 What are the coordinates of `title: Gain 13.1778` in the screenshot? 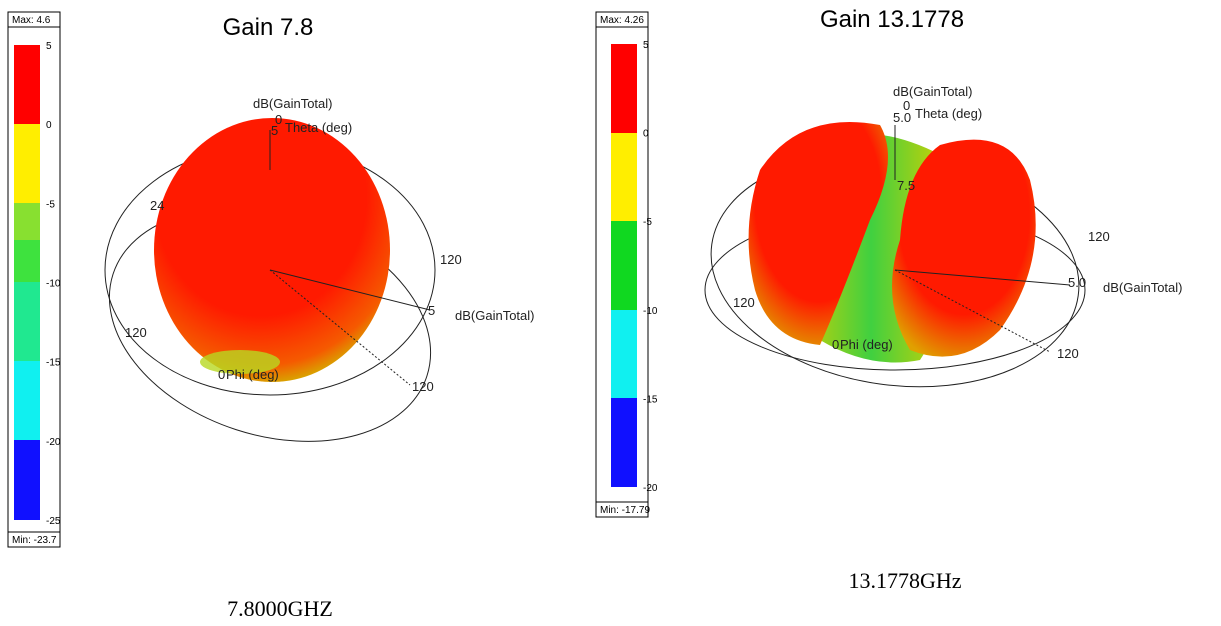 It's located at (892, 19).